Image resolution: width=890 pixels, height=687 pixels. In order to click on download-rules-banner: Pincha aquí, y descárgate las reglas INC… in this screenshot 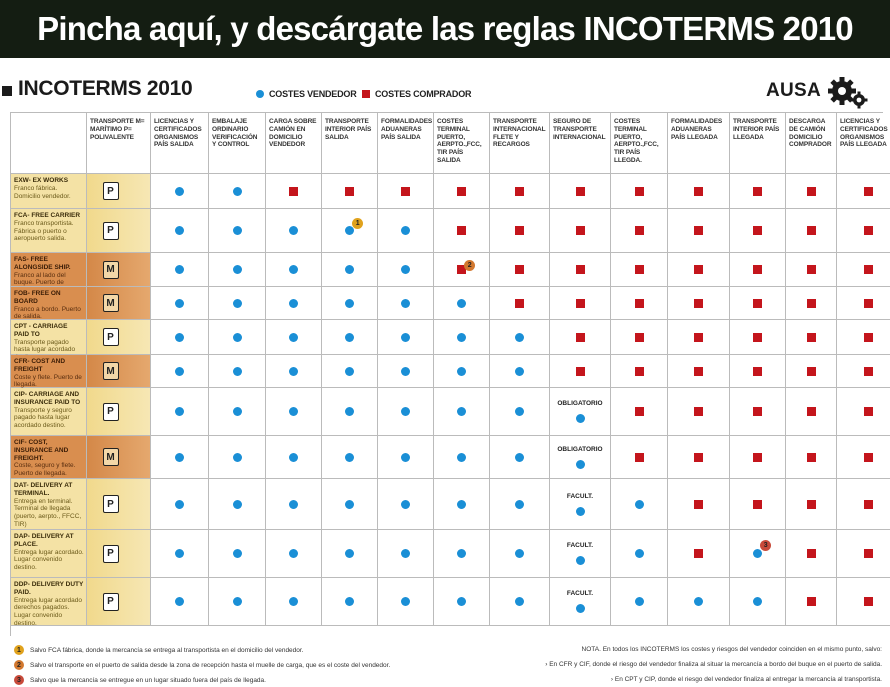, I will do `click(445, 29)`.